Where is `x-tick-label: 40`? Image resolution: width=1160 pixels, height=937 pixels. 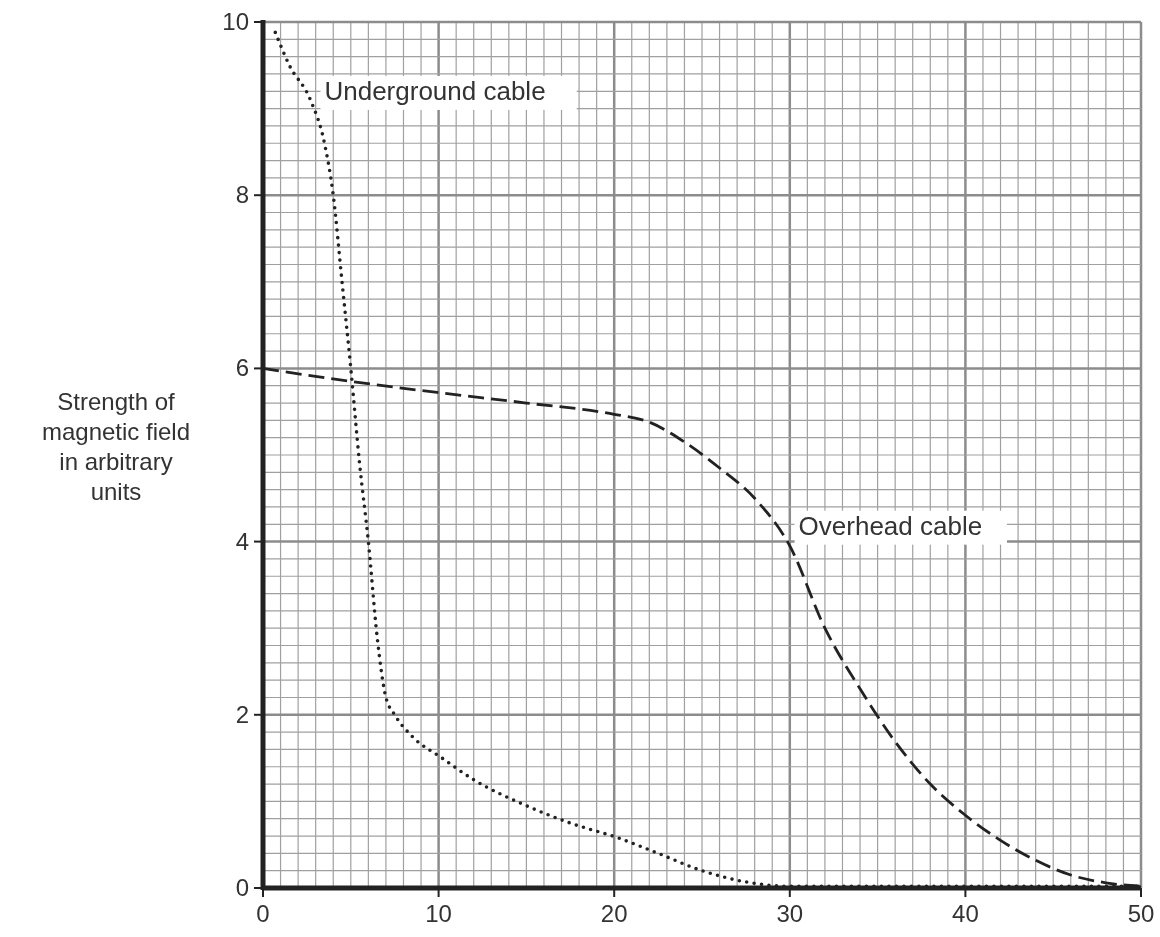
x-tick-label: 40 is located at coordinates (965, 913).